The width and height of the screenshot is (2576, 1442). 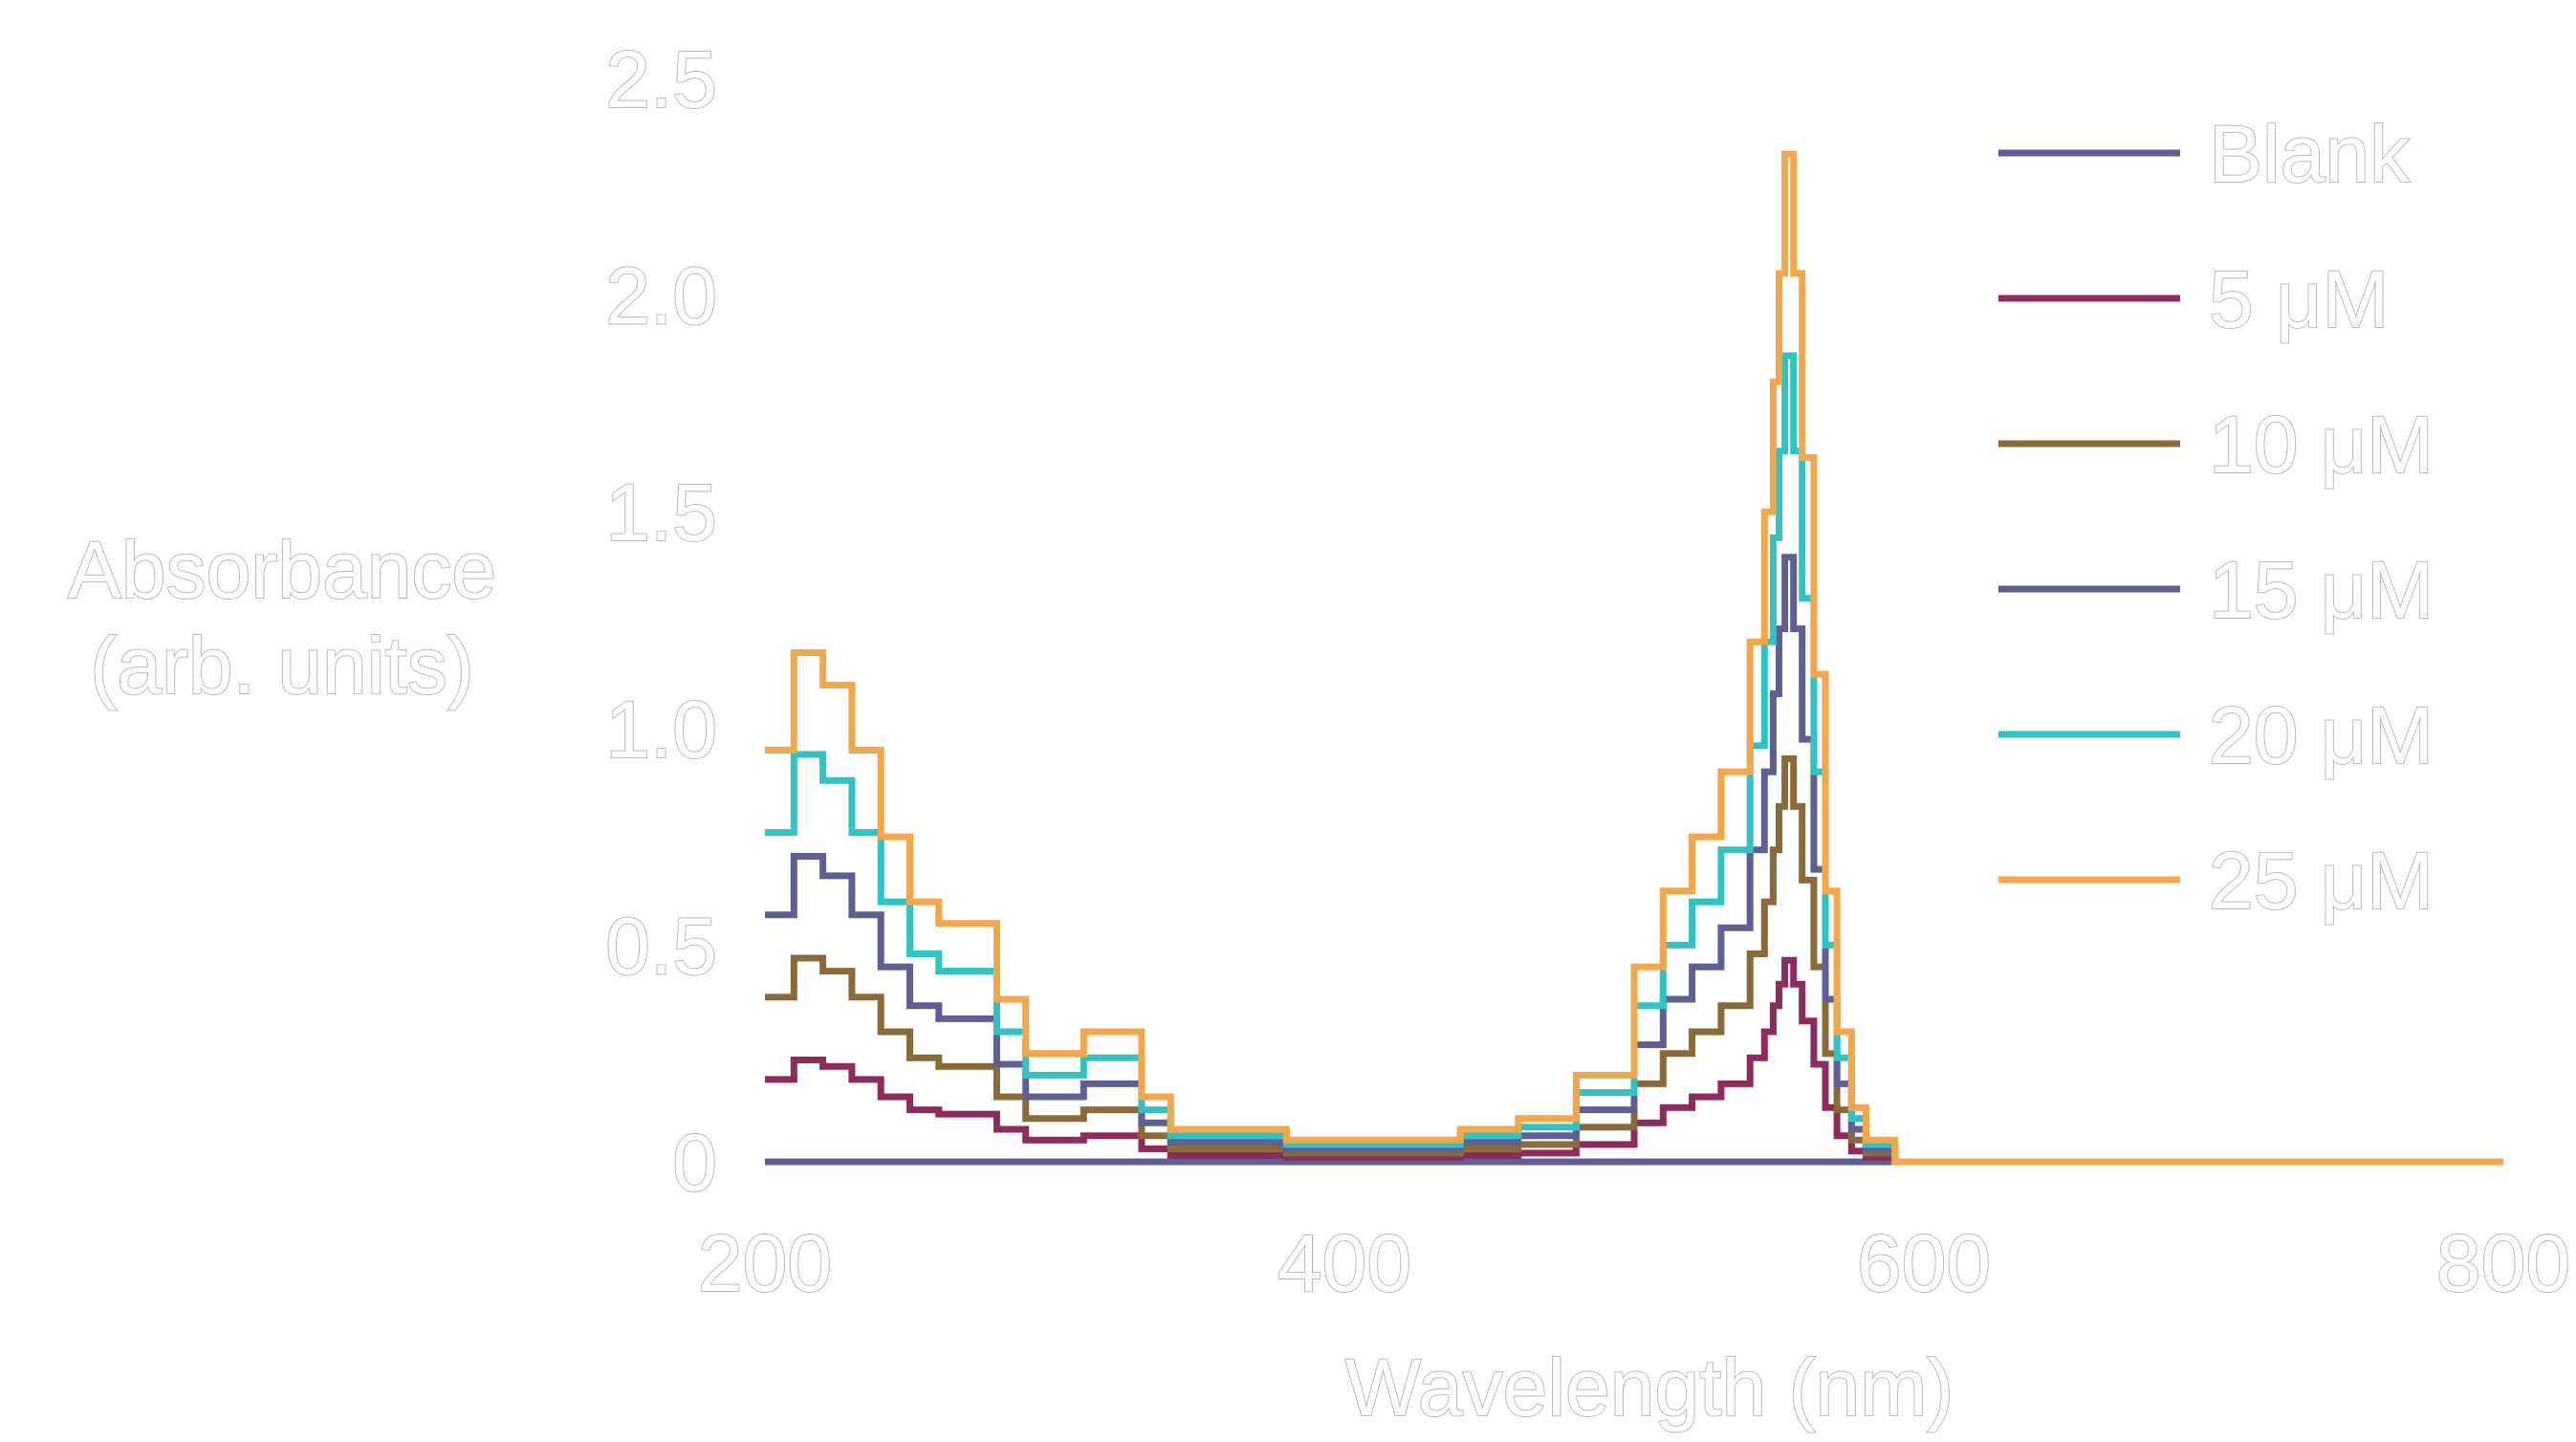 What do you see at coordinates (2321, 735) in the screenshot?
I see `legend-label: 20 μM` at bounding box center [2321, 735].